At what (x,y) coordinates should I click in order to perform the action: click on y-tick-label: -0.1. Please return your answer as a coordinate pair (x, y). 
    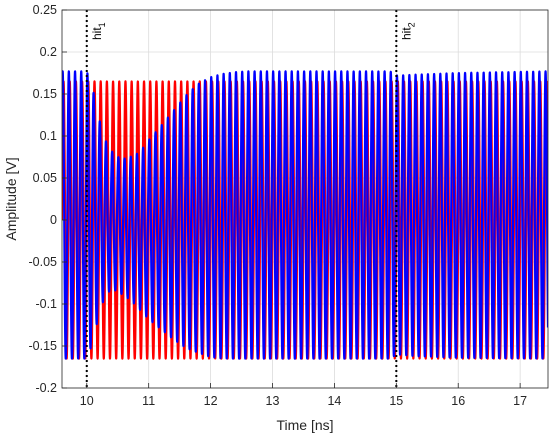
    Looking at the image, I should click on (46, 304).